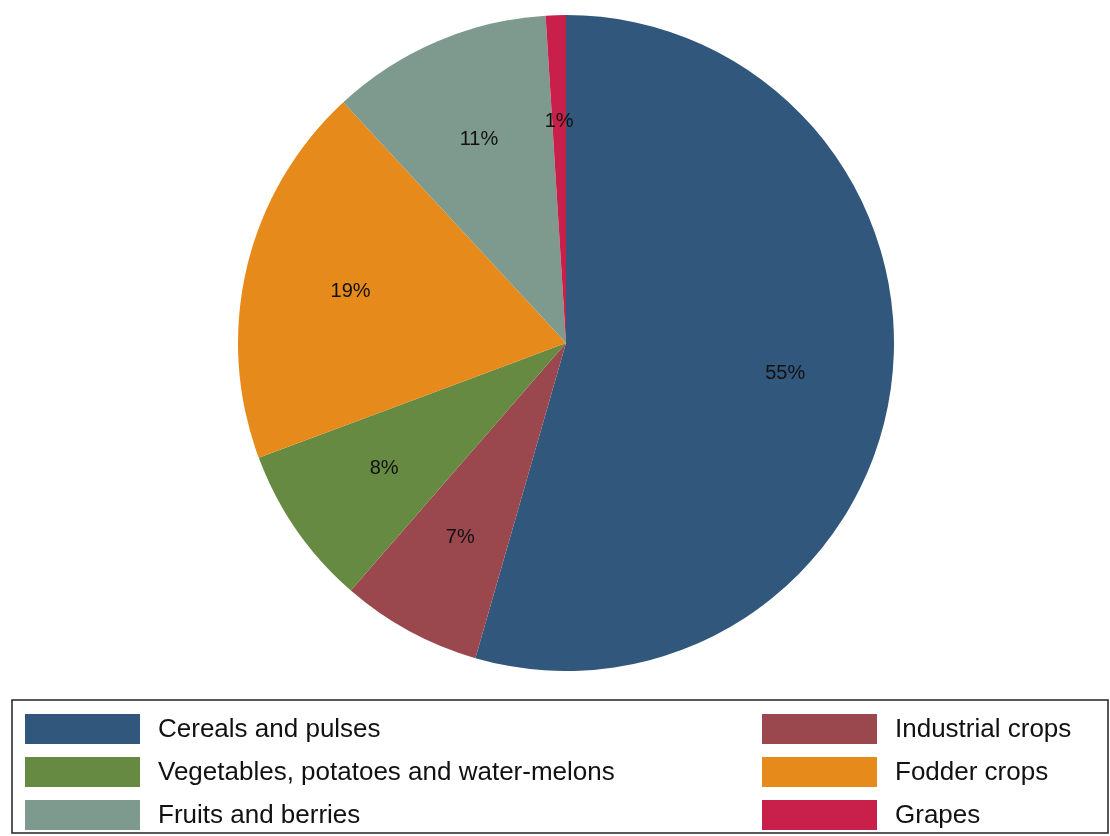 Image resolution: width=1110 pixels, height=836 pixels. Describe the element at coordinates (386, 770) in the screenshot. I see `legend-label: Vegetables, potatoes and water-melons` at that location.